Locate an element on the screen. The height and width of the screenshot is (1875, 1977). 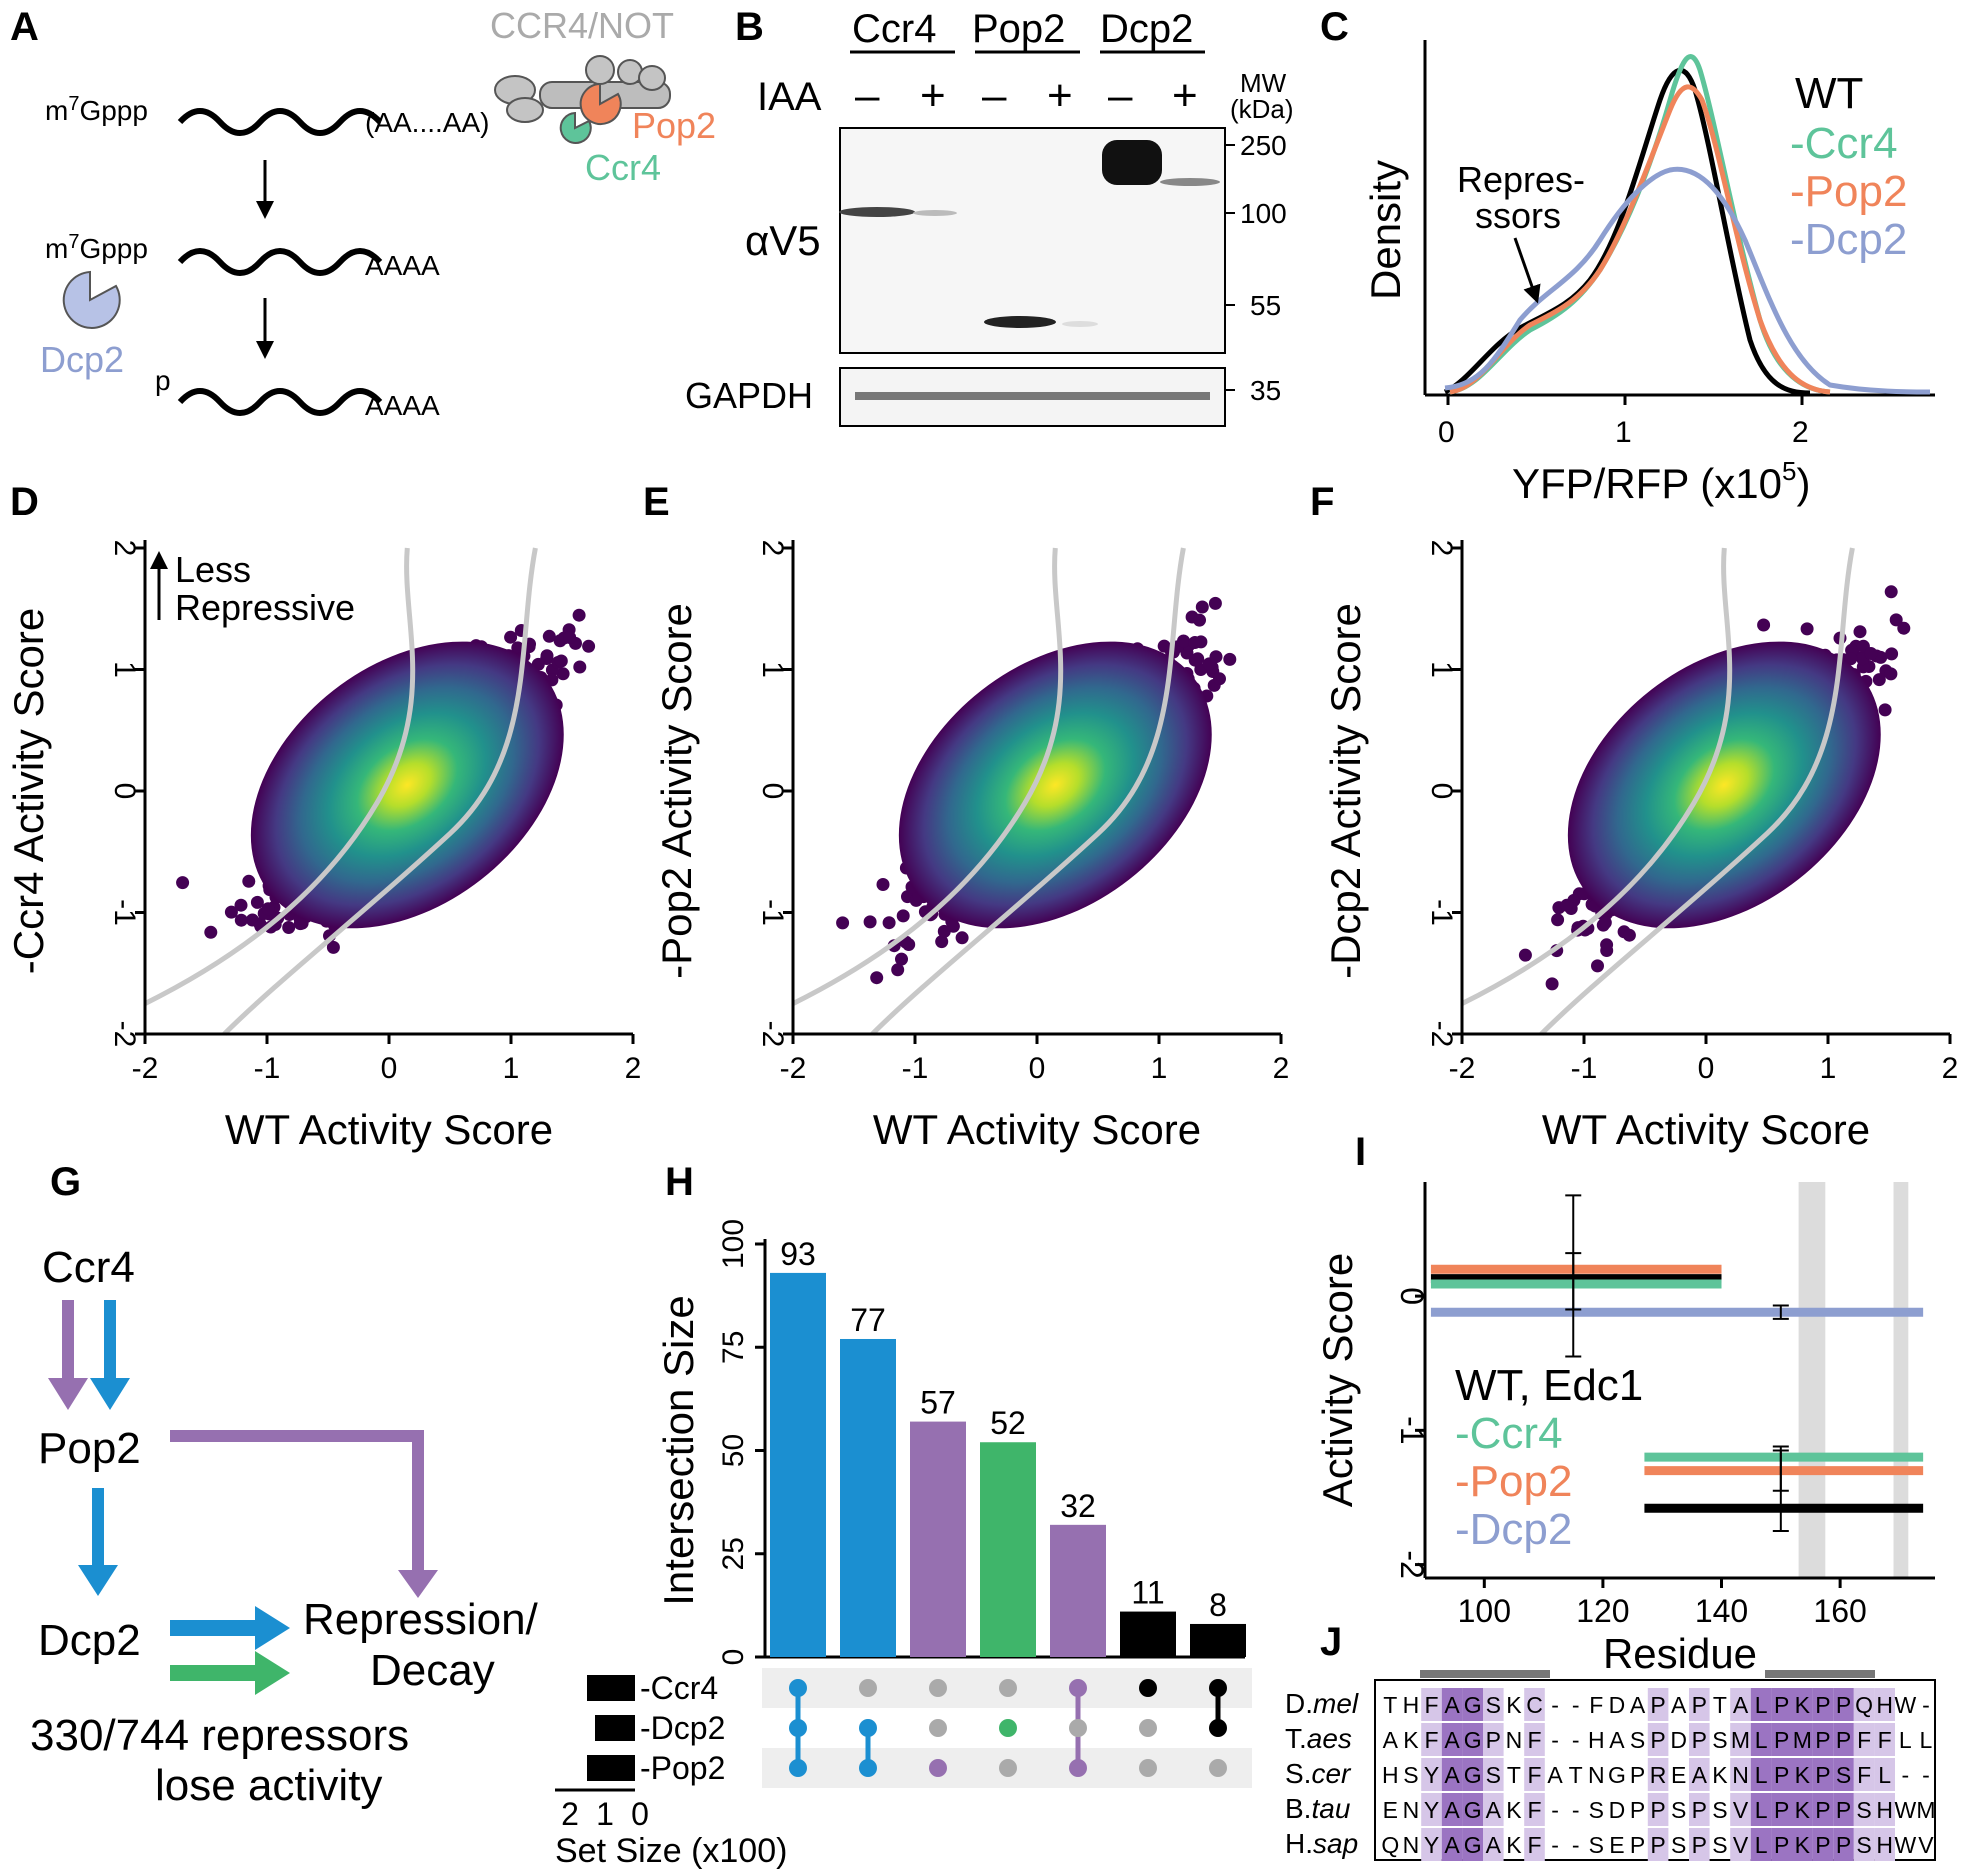
residue: W is located at coordinates (1905, 1810).